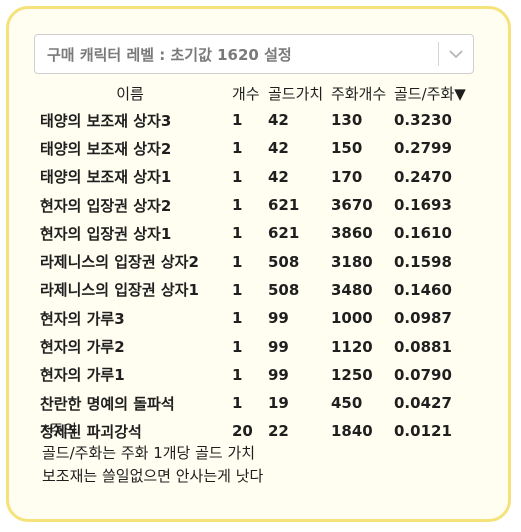  Describe the element at coordinates (352, 205) in the screenshot. I see `cell-coin: 3670` at that location.